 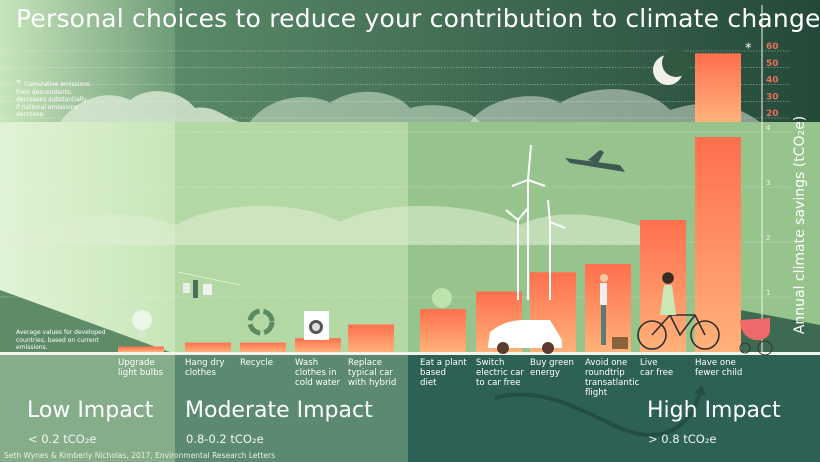 I want to click on category-label: Eat a plant based diet, so click(x=443, y=373).